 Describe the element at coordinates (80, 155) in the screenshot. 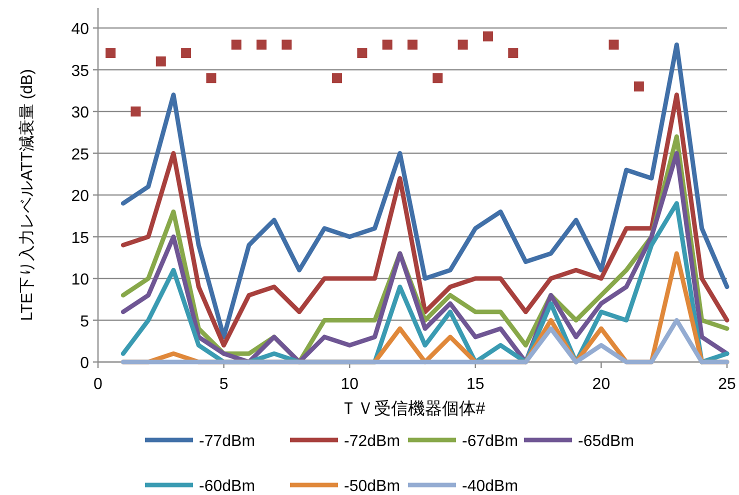

I see `y-tick-label: 25` at that location.